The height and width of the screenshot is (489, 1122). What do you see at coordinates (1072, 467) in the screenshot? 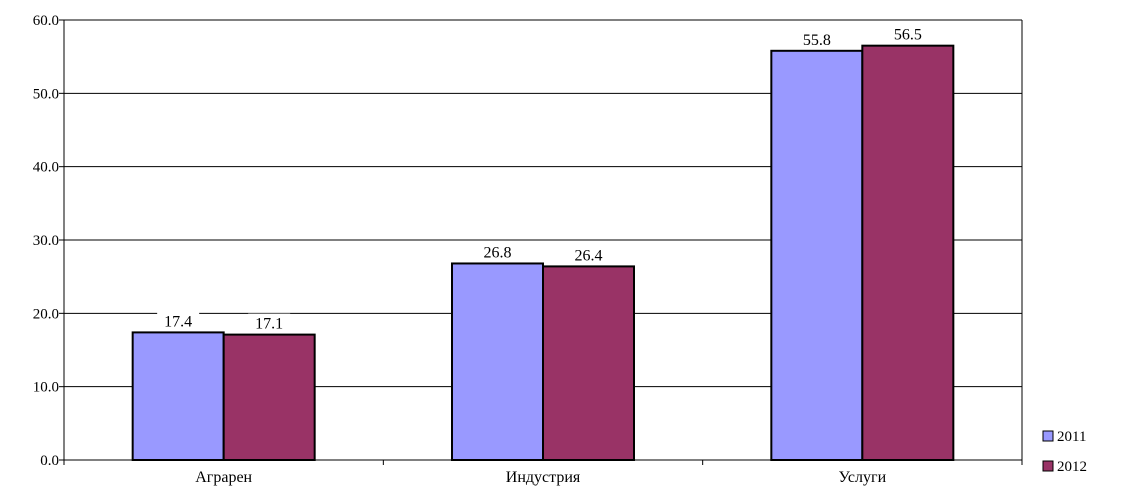
I see `legend-label-2012: 2012` at bounding box center [1072, 467].